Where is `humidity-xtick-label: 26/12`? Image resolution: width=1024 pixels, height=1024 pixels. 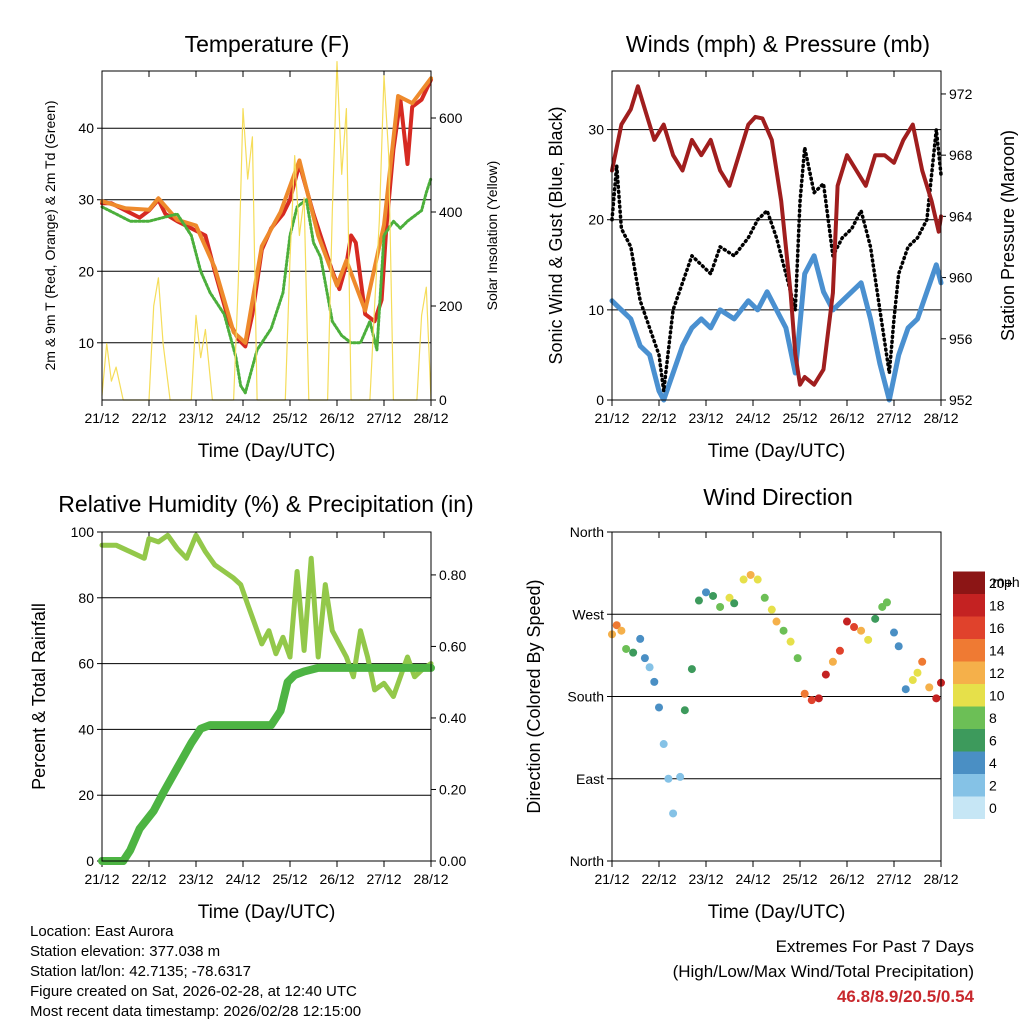 humidity-xtick-label: 26/12 is located at coordinates (336, 879).